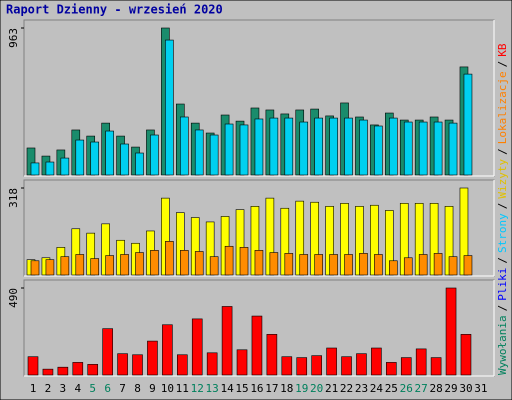  What do you see at coordinates (77, 388) in the screenshot?
I see `x-tick-label: 4` at bounding box center [77, 388].